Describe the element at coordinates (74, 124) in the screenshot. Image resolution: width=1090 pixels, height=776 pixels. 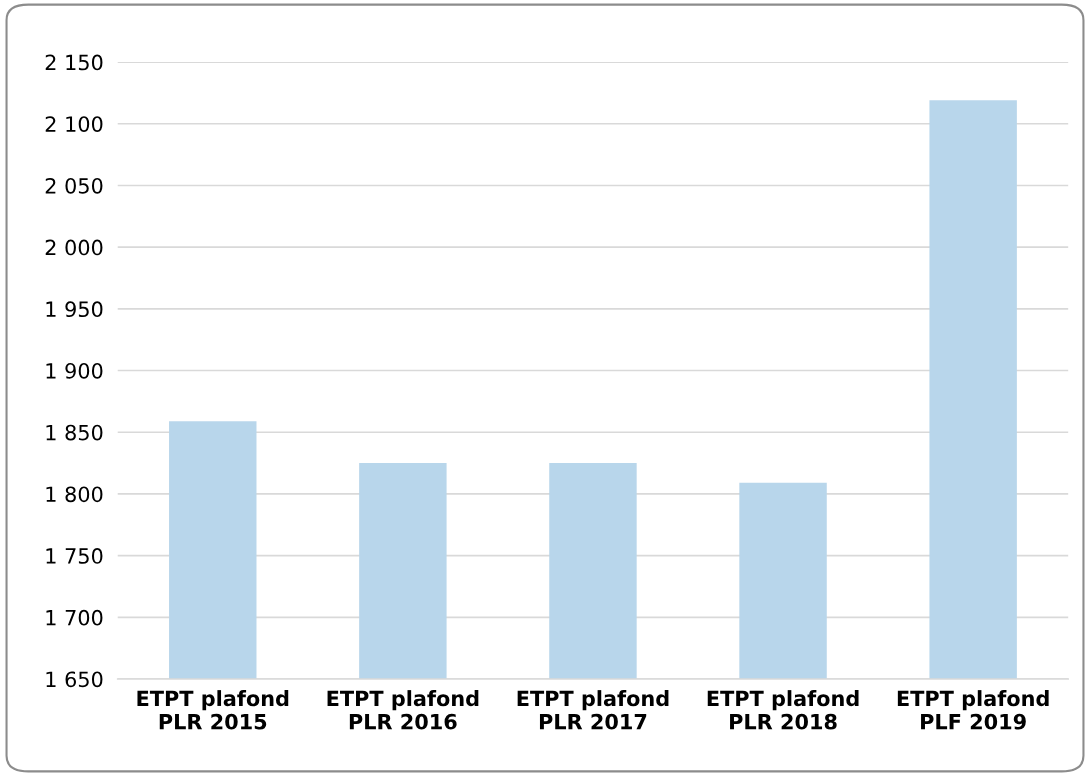
I see `y-tick-label: 2 100` at that location.